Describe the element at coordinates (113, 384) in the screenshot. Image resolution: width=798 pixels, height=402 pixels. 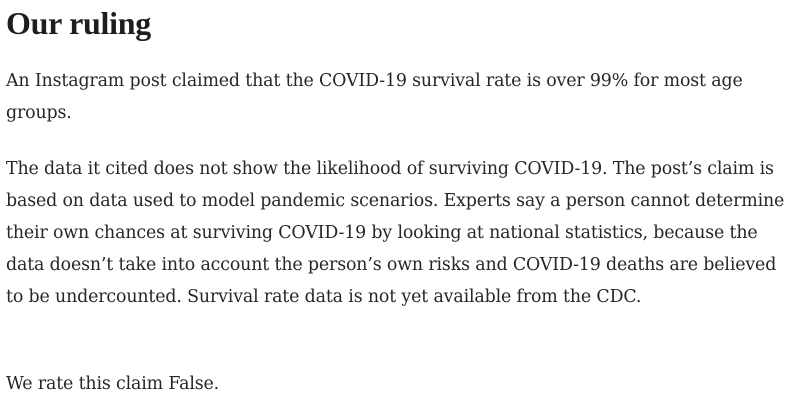
I see `paragraph-verdict: We rate this claim False.` at that location.